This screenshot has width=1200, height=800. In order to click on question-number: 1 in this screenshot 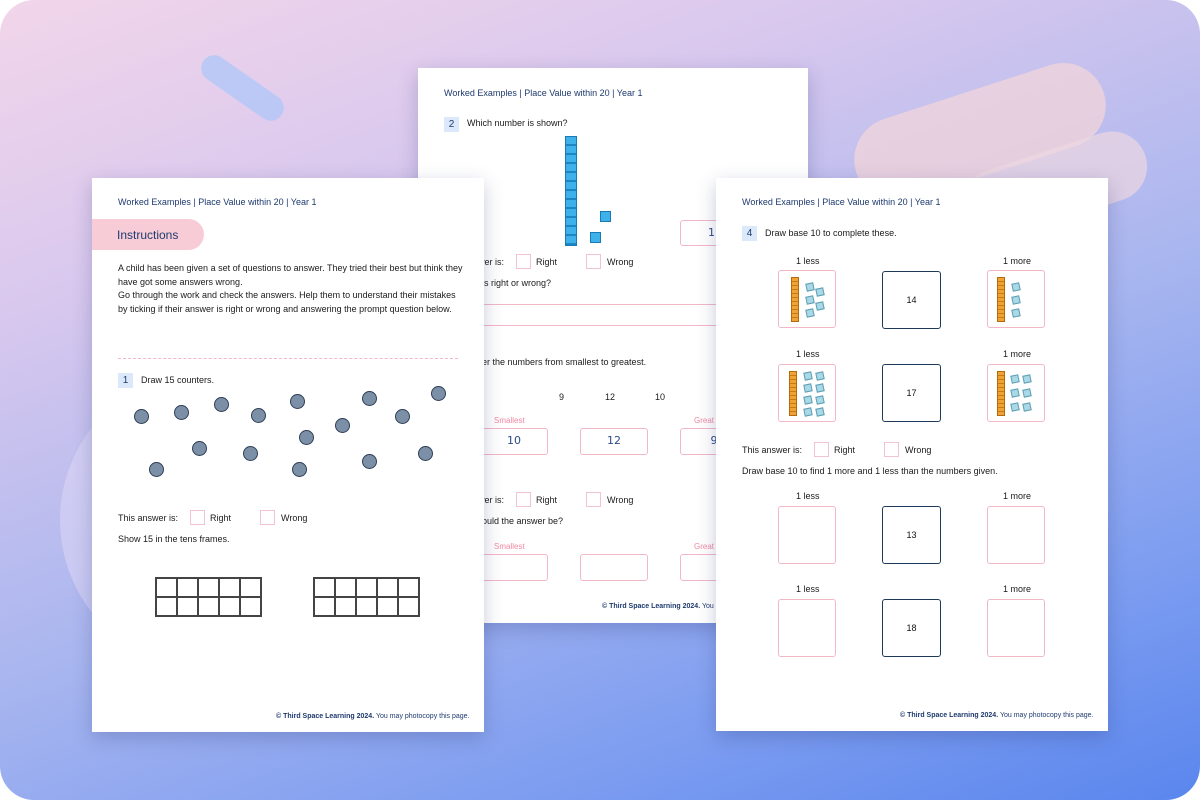, I will do `click(125, 380)`.